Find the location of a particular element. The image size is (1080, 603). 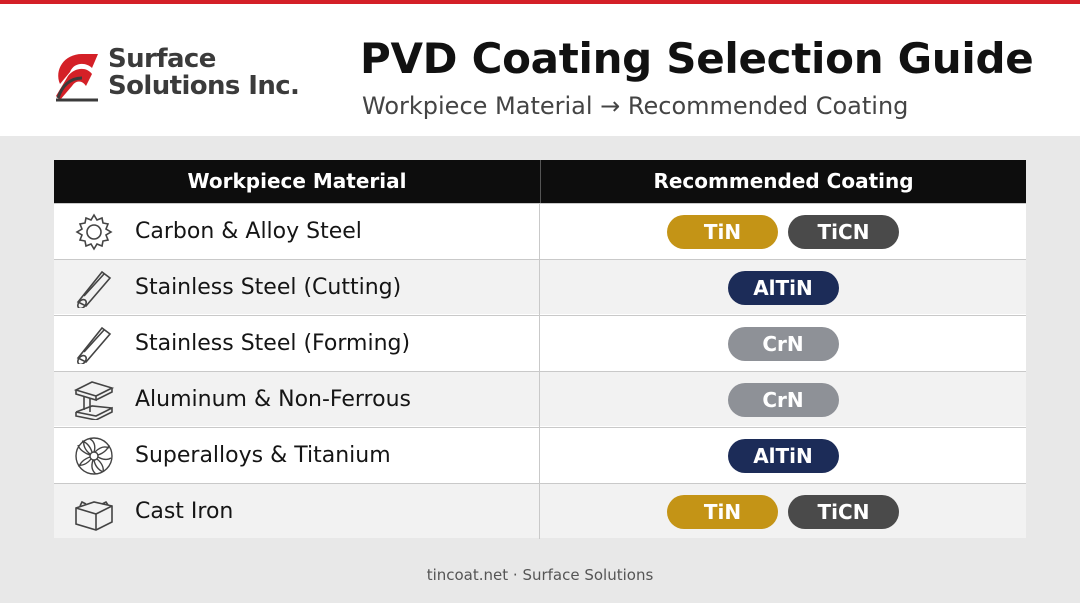

footer-text: tincoat.net · Surface Solutions is located at coordinates (540, 575).